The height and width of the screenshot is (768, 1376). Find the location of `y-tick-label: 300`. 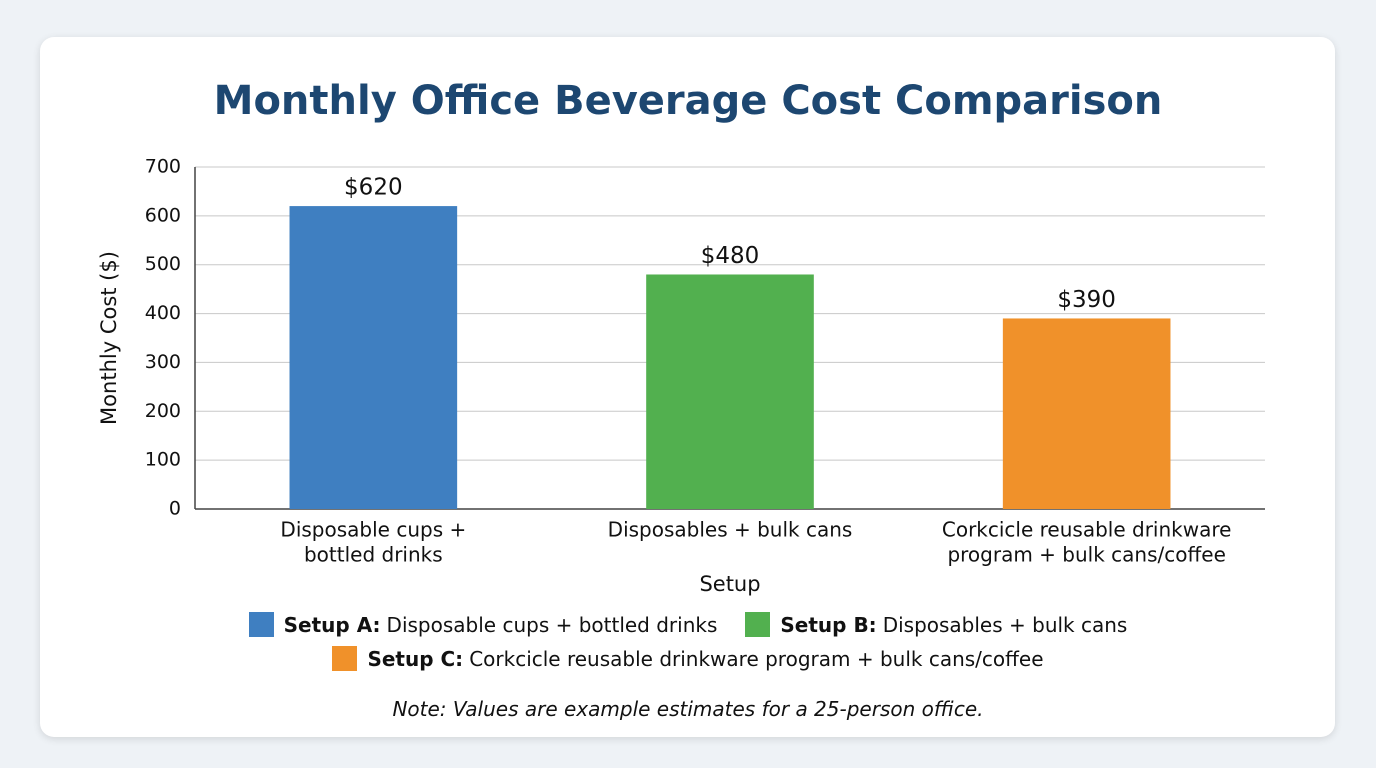

y-tick-label: 300 is located at coordinates (163, 362).